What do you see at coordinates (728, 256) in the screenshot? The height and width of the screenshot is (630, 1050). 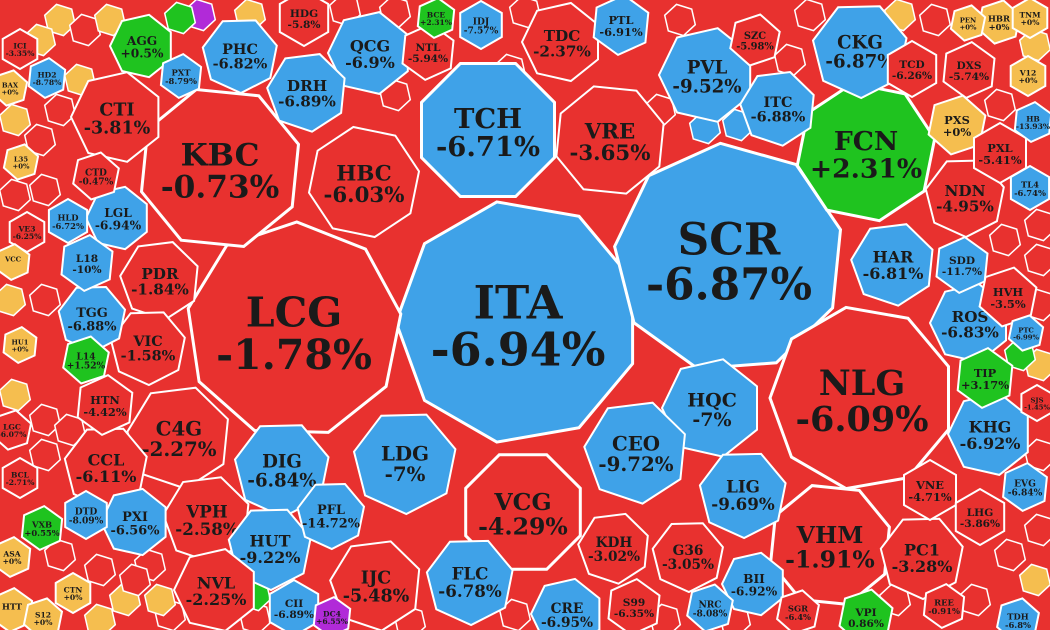 I see `cell-scr: SCR-6.87%` at bounding box center [728, 256].